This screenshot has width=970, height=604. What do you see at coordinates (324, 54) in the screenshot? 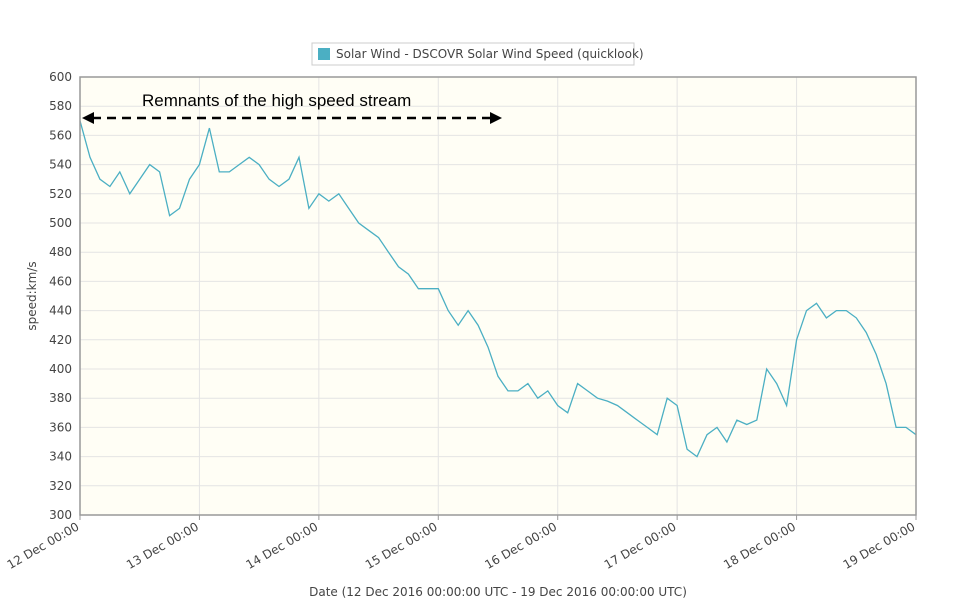
I see `legend-swatch` at bounding box center [324, 54].